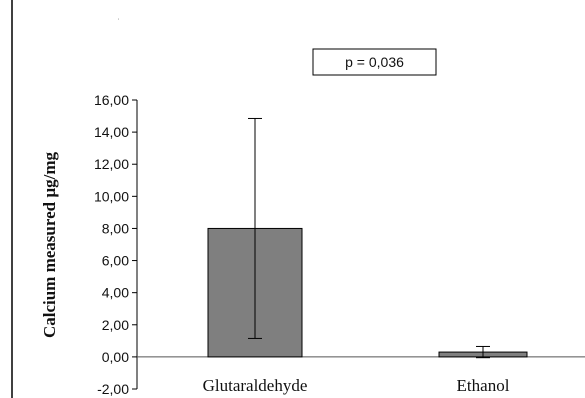 The height and width of the screenshot is (398, 585). Describe the element at coordinates (255, 385) in the screenshot. I see `category-label: Glutaraldehyde` at that location.